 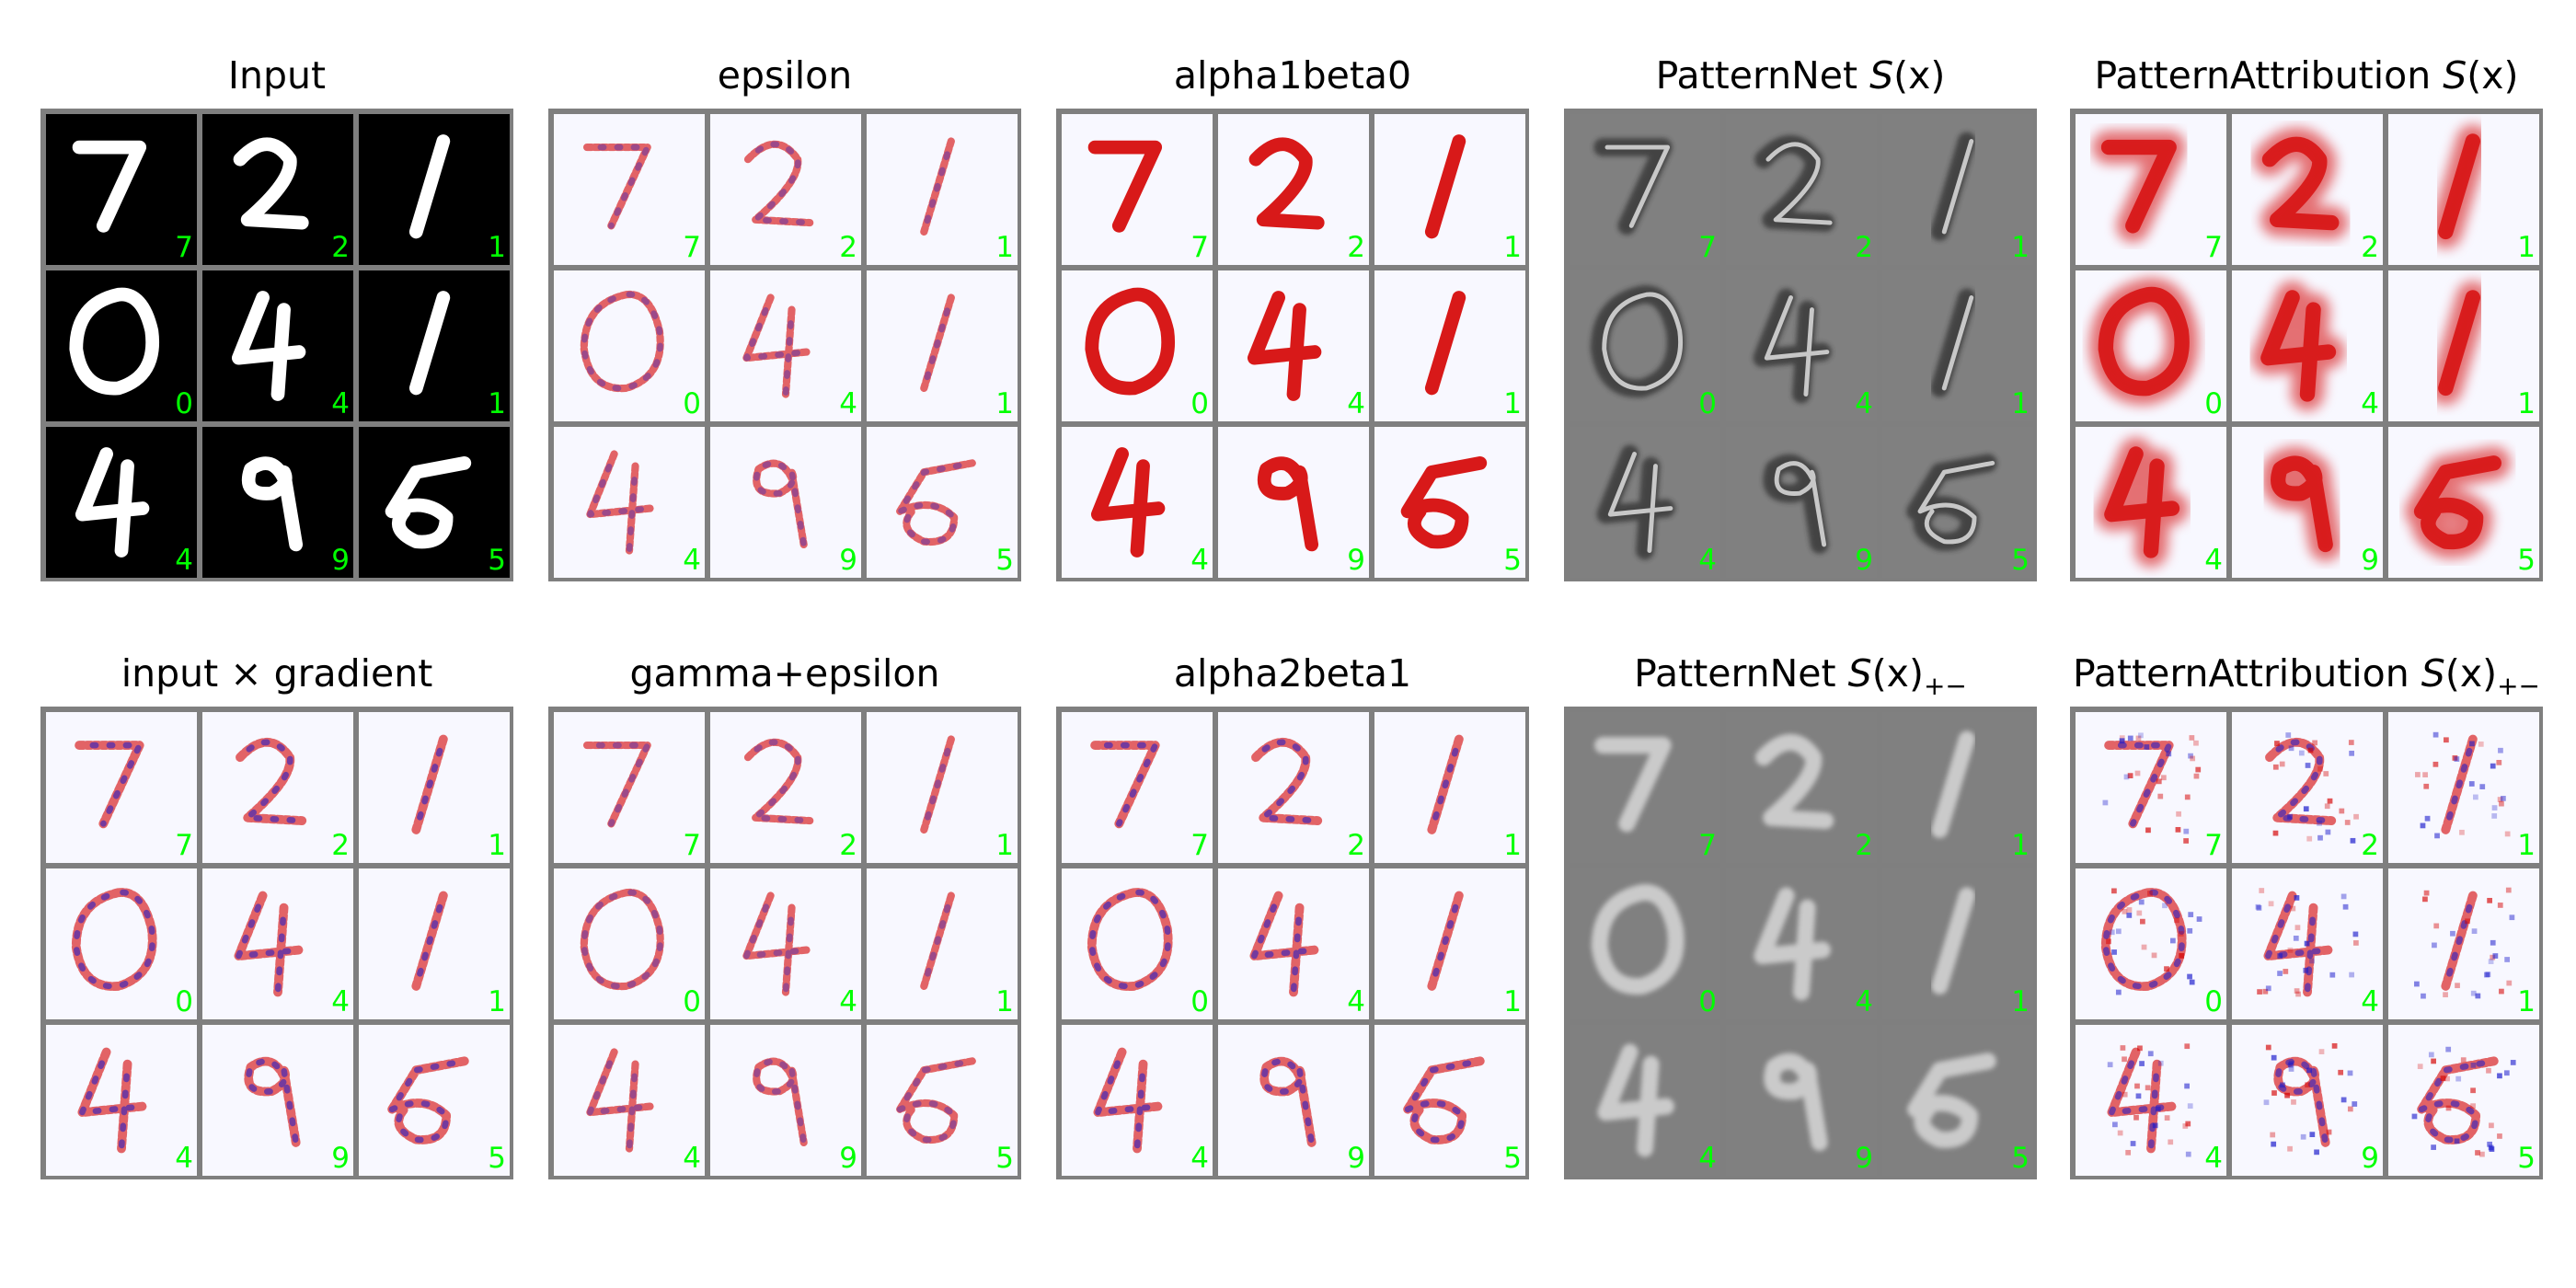 What do you see at coordinates (1800, 75) in the screenshot?
I see `panel-title: PatternNet S(x)` at bounding box center [1800, 75].